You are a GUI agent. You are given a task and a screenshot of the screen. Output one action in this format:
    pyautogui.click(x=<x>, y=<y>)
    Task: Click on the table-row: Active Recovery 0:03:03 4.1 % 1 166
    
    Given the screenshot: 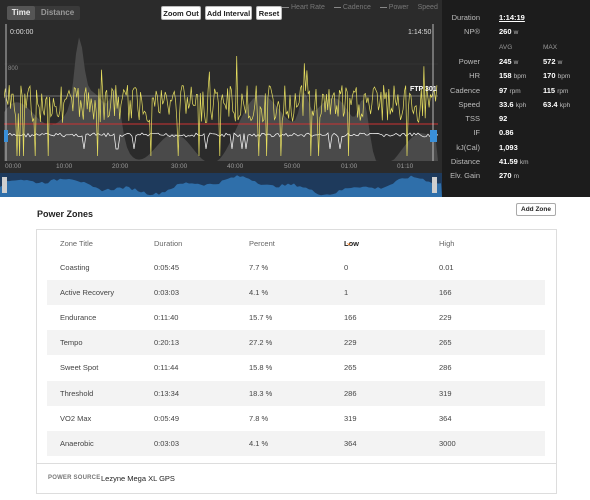 What is the action you would take?
    pyautogui.click(x=296, y=293)
    